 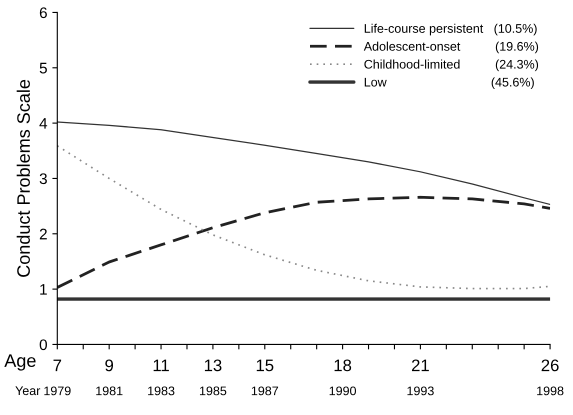 I want to click on x2-tick-label: 1983, so click(x=161, y=391).